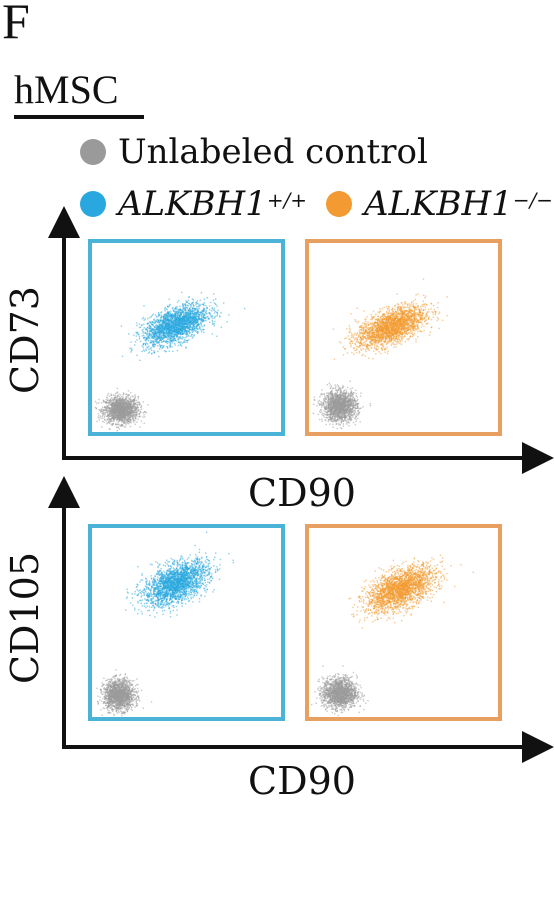 The width and height of the screenshot is (554, 911). What do you see at coordinates (193, 204) in the screenshot?
I see `legend-item-wt: ALKBH1 +/+` at bounding box center [193, 204].